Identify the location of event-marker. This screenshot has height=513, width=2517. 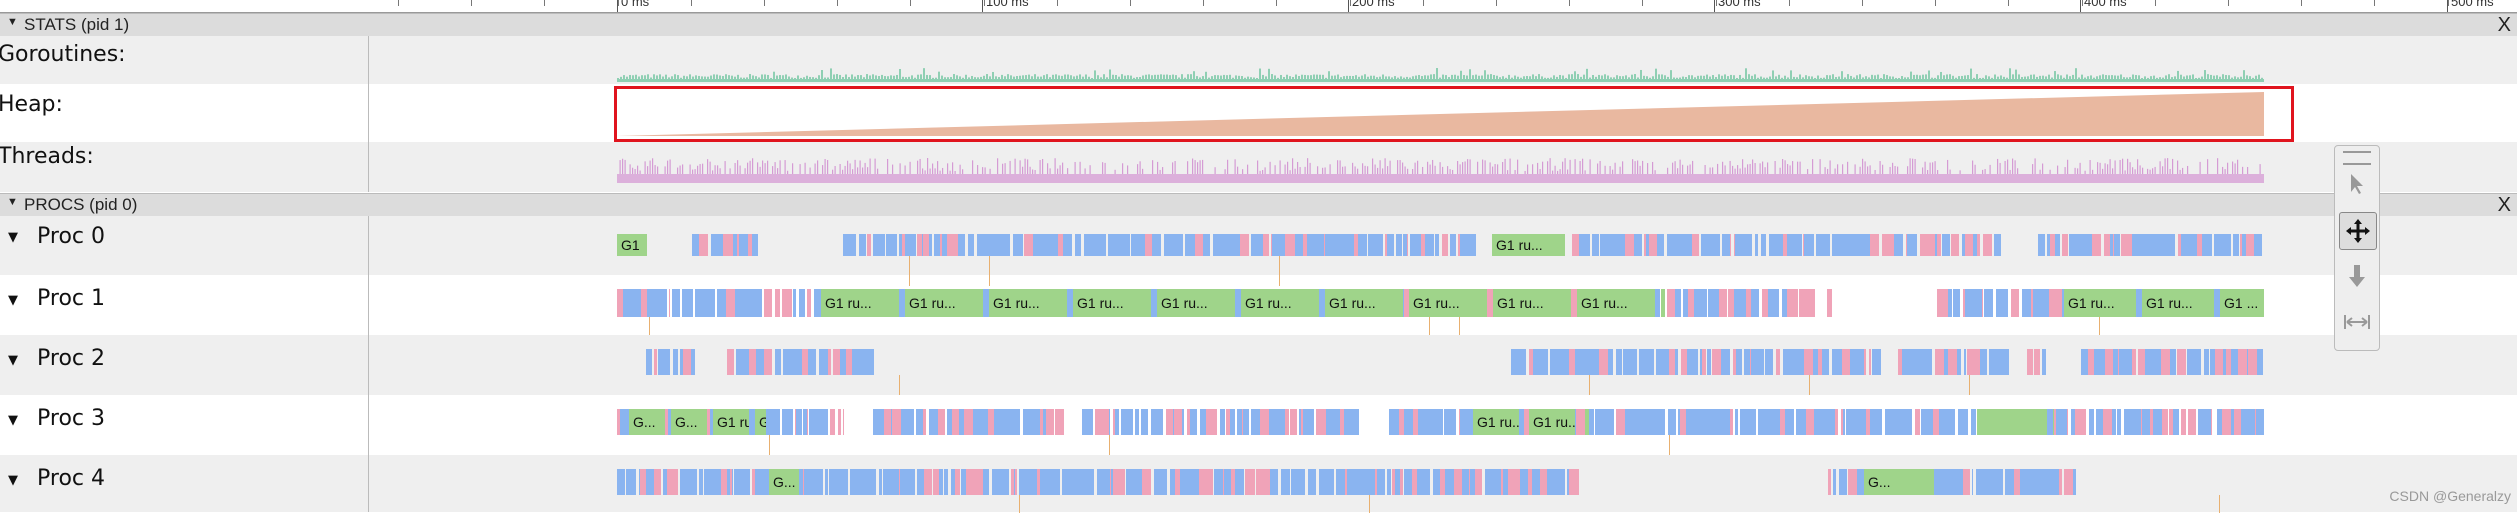
(989, 271).